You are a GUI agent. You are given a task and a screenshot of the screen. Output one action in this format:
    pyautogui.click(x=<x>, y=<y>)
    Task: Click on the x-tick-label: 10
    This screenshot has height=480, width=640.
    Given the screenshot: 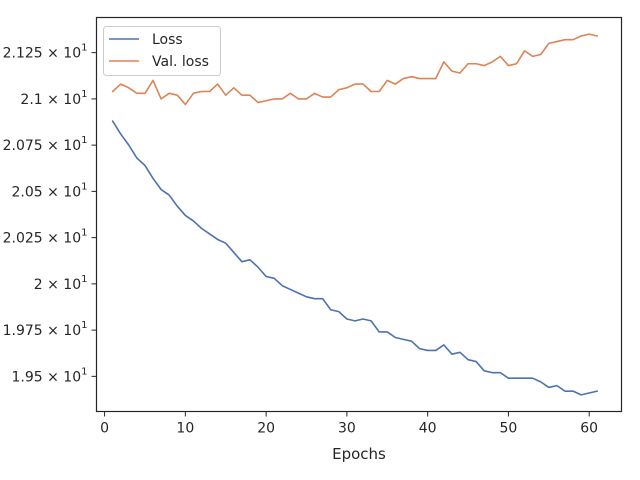 What is the action you would take?
    pyautogui.click(x=185, y=429)
    